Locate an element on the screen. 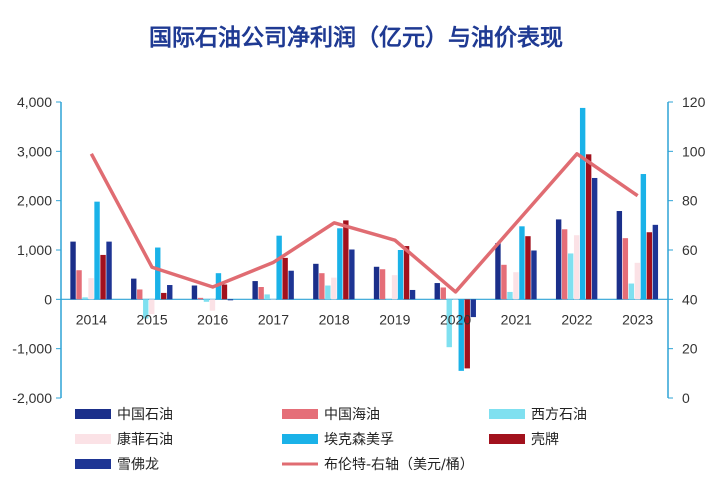  right-tick-label: 40 is located at coordinates (690, 299).